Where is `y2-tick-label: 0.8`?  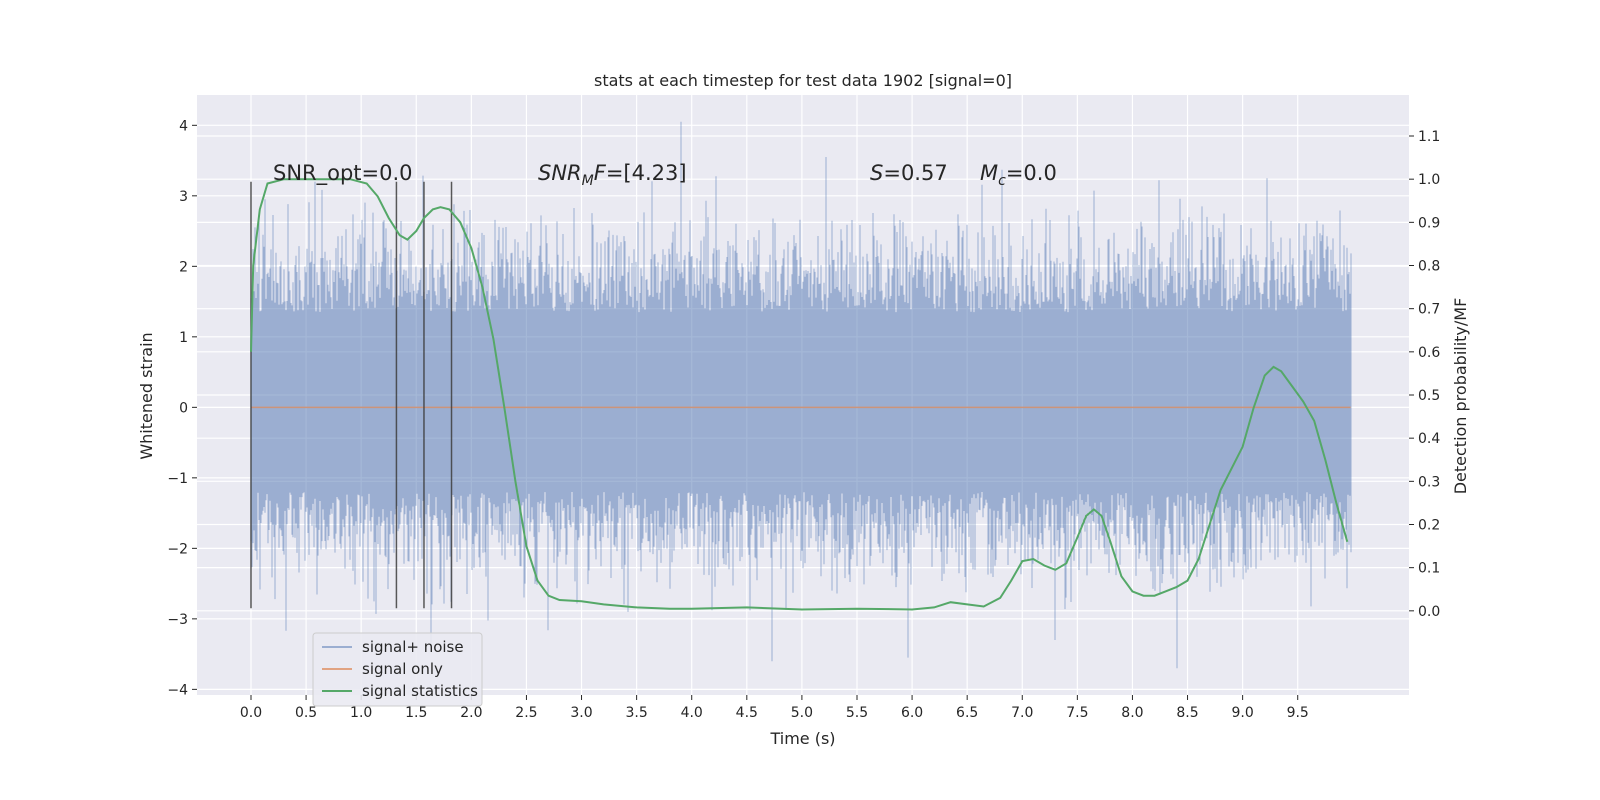
y2-tick-label: 0.8 is located at coordinates (1429, 267).